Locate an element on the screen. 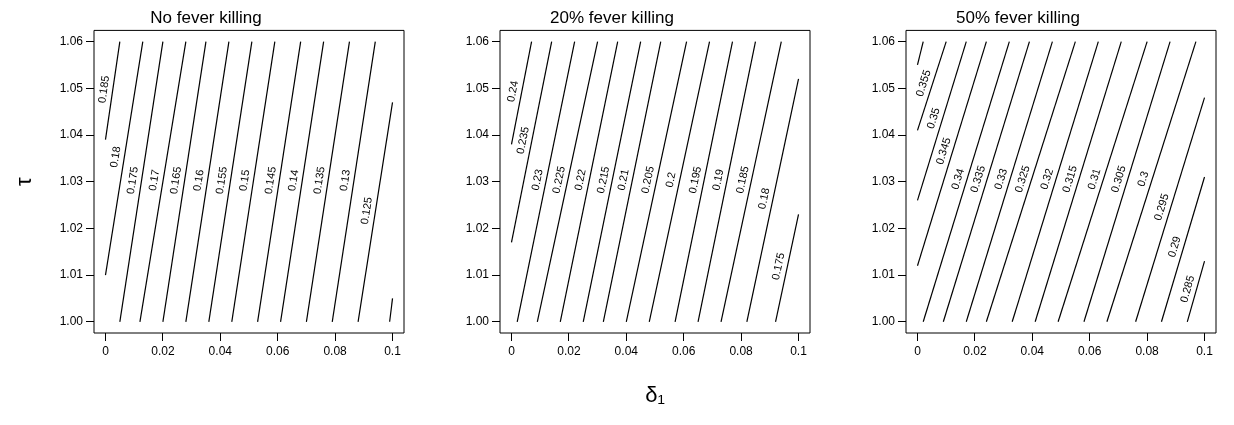 The height and width of the screenshot is (425, 1234). text: 0.315 is located at coordinates (1069, 179).